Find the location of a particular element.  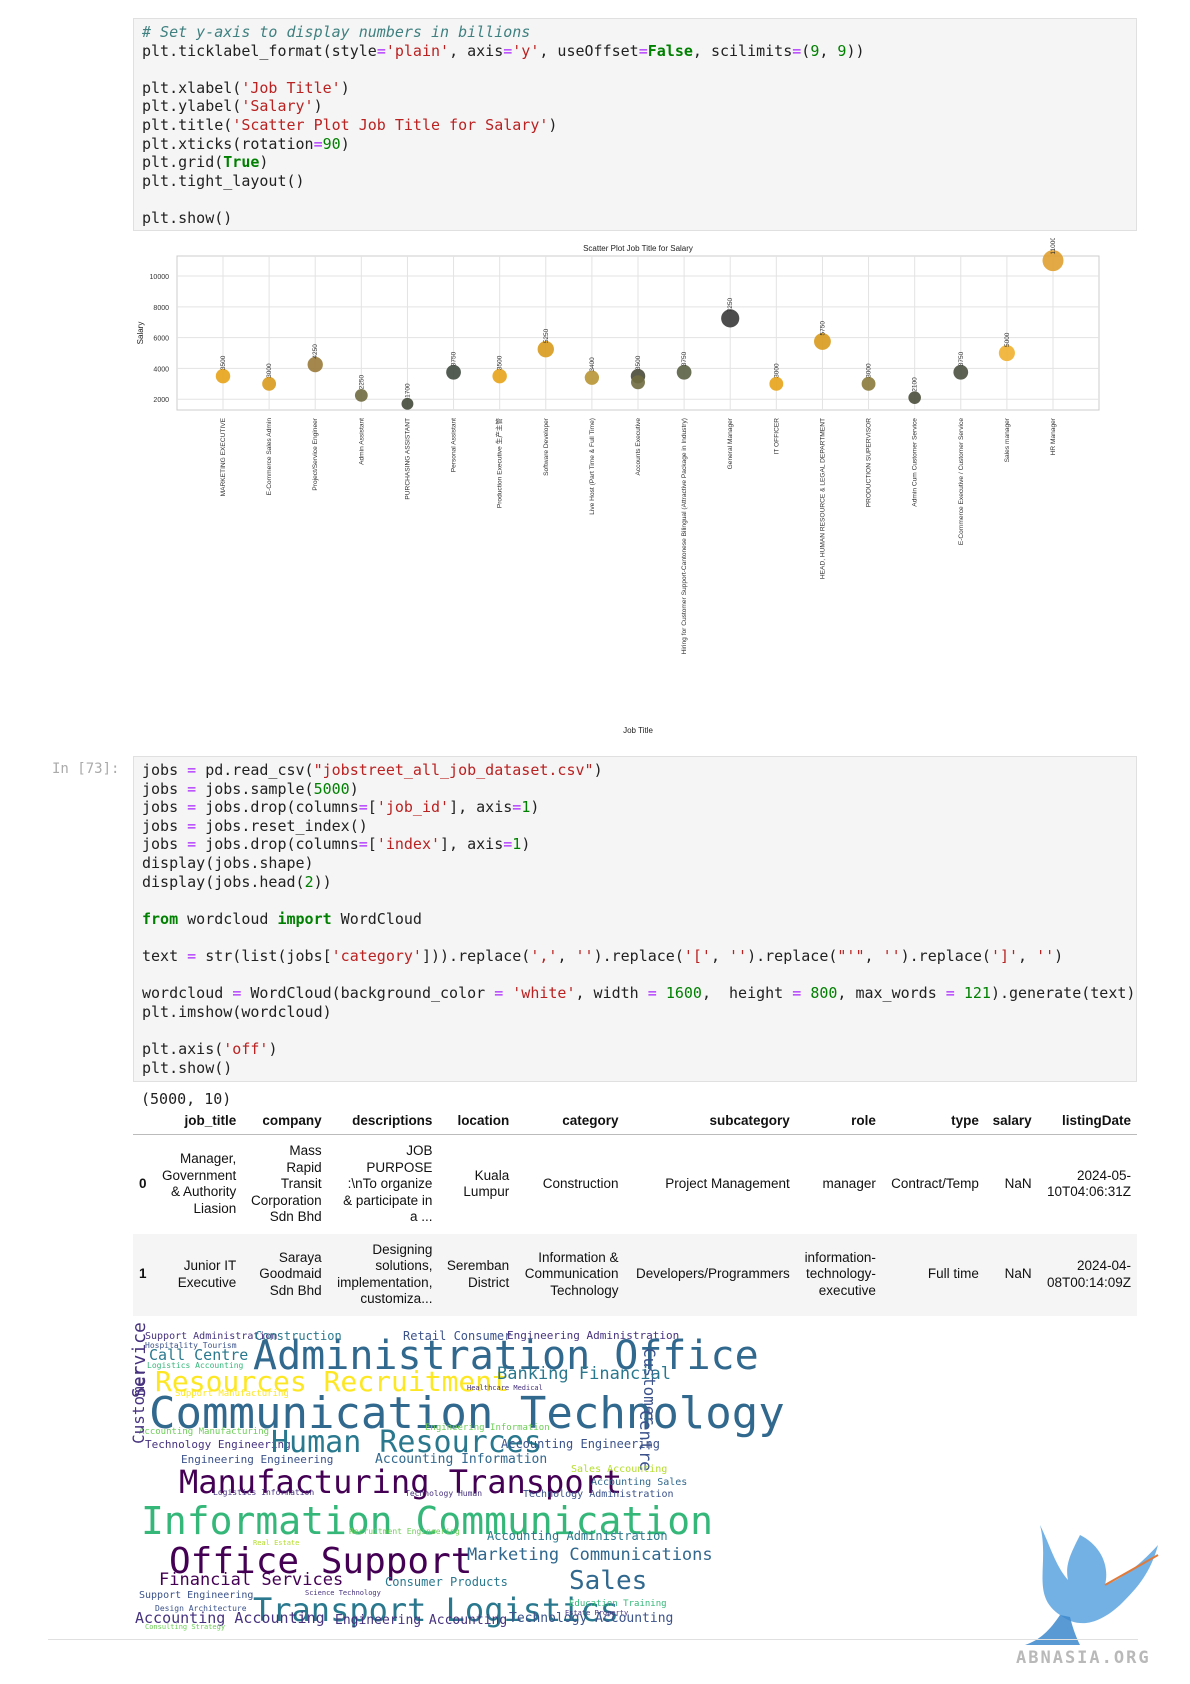

wordcloud-word: Accounting Information is located at coordinates (461, 1459).